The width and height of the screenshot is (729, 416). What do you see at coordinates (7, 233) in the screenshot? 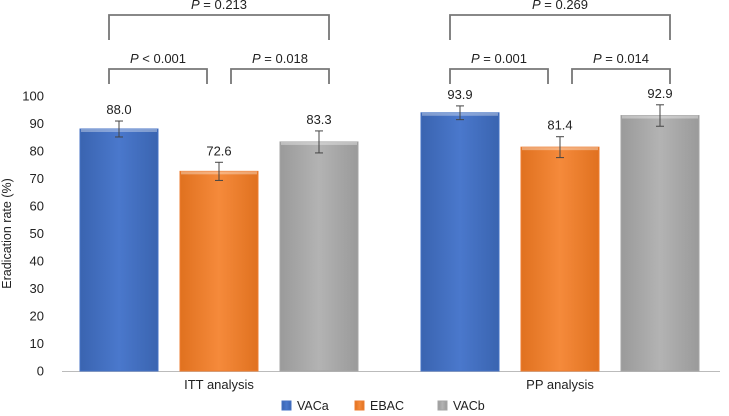
I see `y-axis-label: Eradication rate (%)` at bounding box center [7, 233].